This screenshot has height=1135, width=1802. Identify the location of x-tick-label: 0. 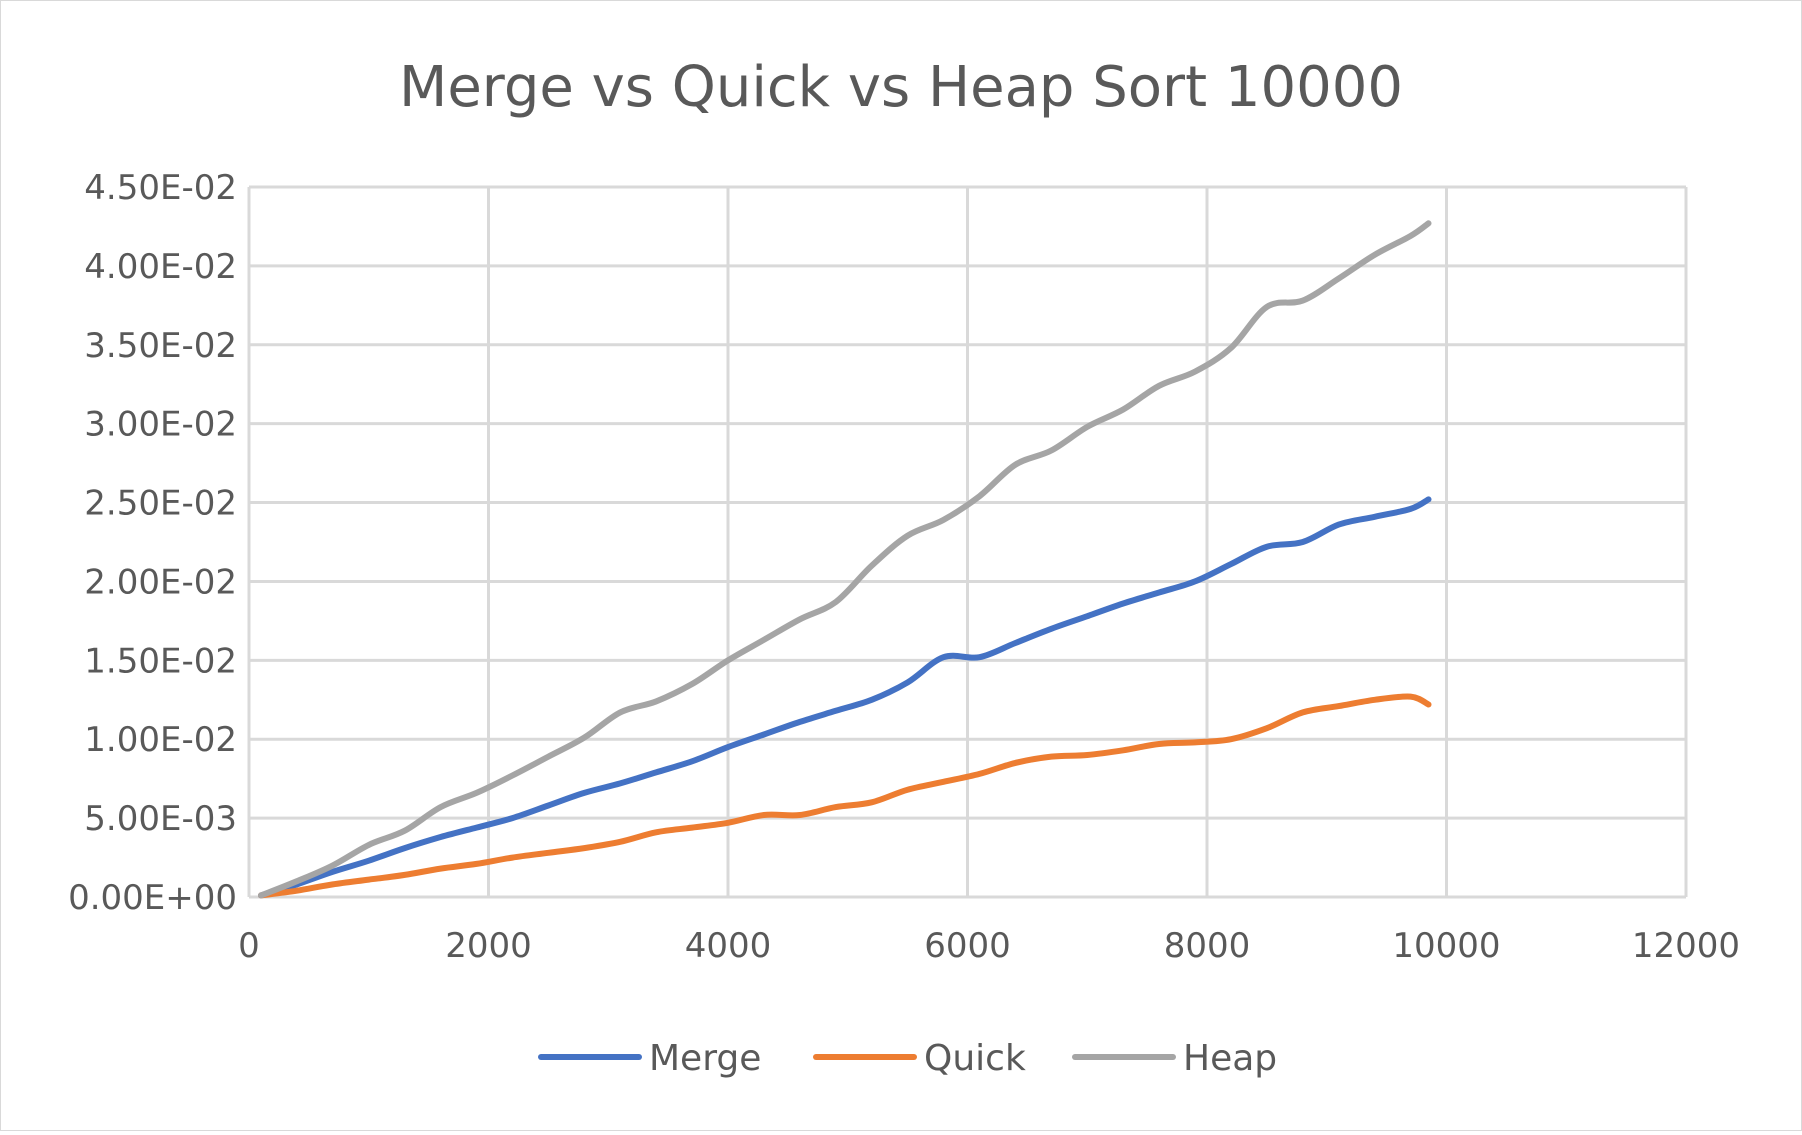
(249, 946).